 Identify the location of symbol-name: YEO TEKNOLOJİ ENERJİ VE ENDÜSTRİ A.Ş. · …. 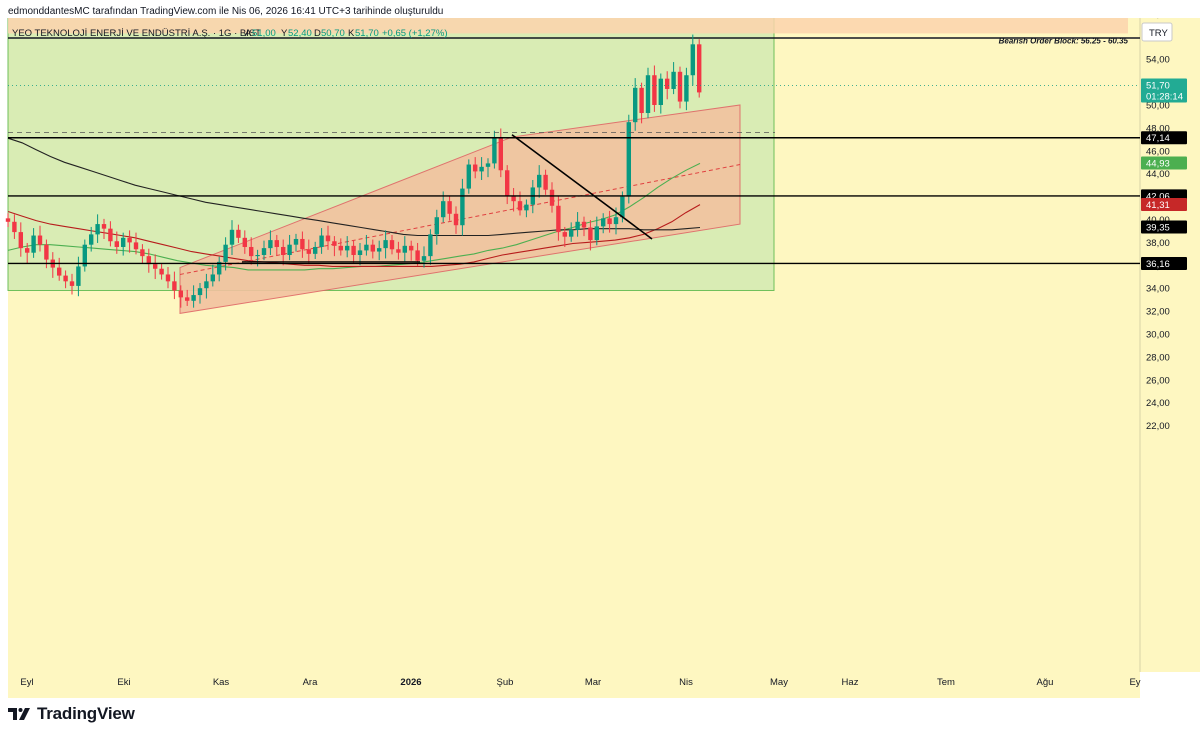
(136, 33).